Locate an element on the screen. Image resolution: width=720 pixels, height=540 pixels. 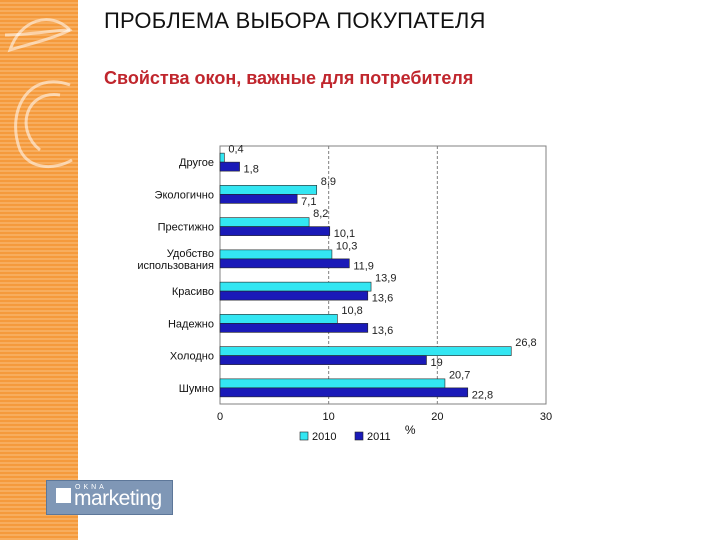
category-label: Удобство is located at coordinates (190, 254).